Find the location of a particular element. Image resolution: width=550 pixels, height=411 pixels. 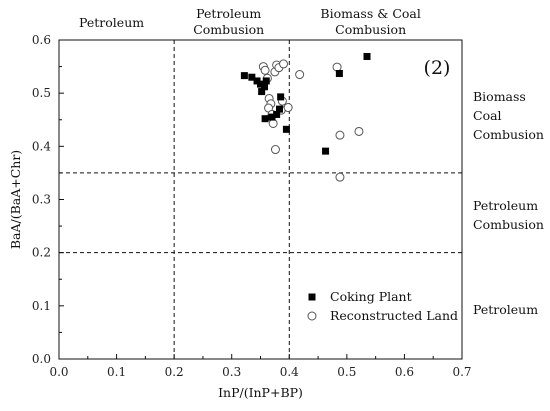

x-tick-label: 0.2 is located at coordinates (174, 372).